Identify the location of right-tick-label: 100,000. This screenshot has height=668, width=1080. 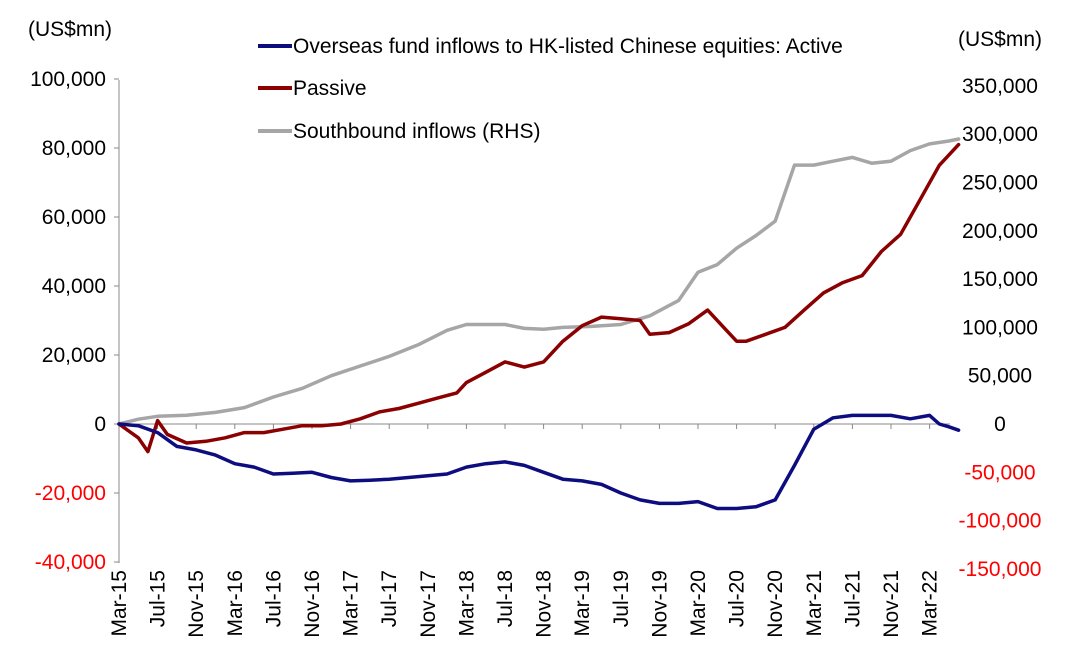
(1000, 327).